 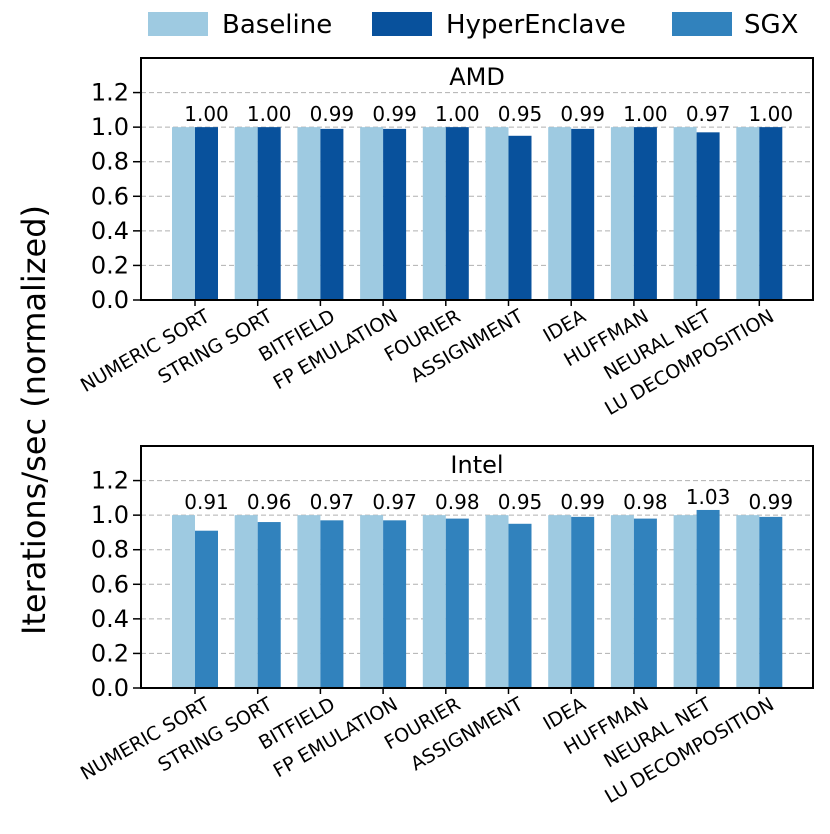 What do you see at coordinates (110, 584) in the screenshot?
I see `intel-ytick-label: 0.6` at bounding box center [110, 584].